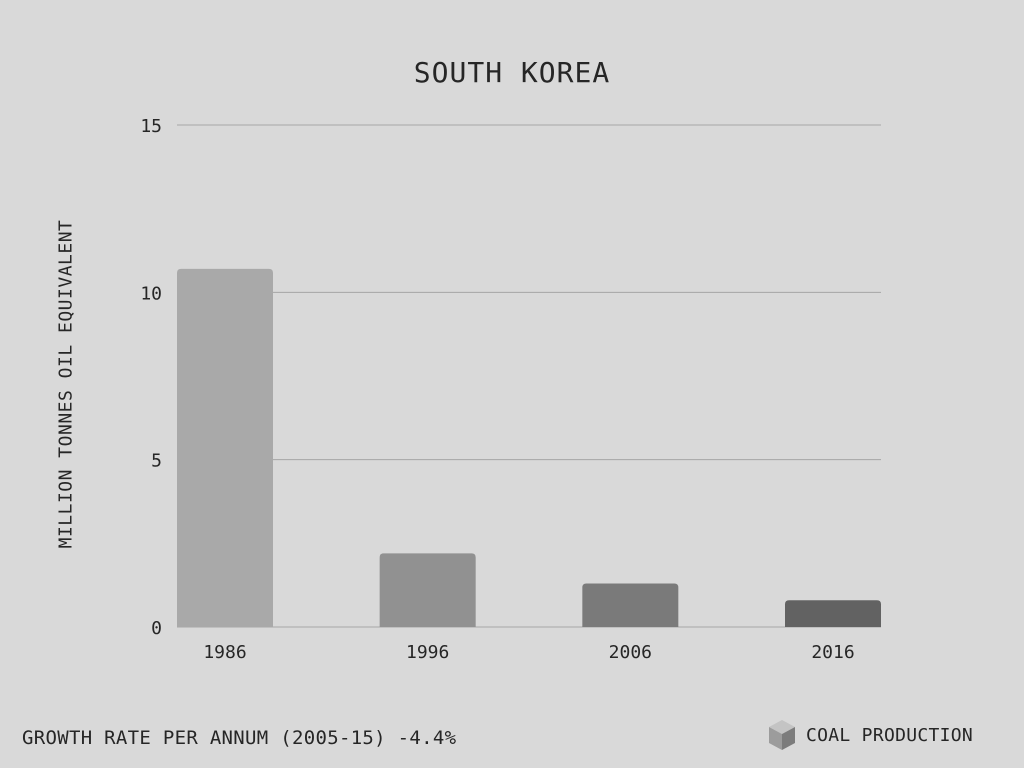  Describe the element at coordinates (224, 652) in the screenshot. I see `x-tick-label: 1986` at that location.